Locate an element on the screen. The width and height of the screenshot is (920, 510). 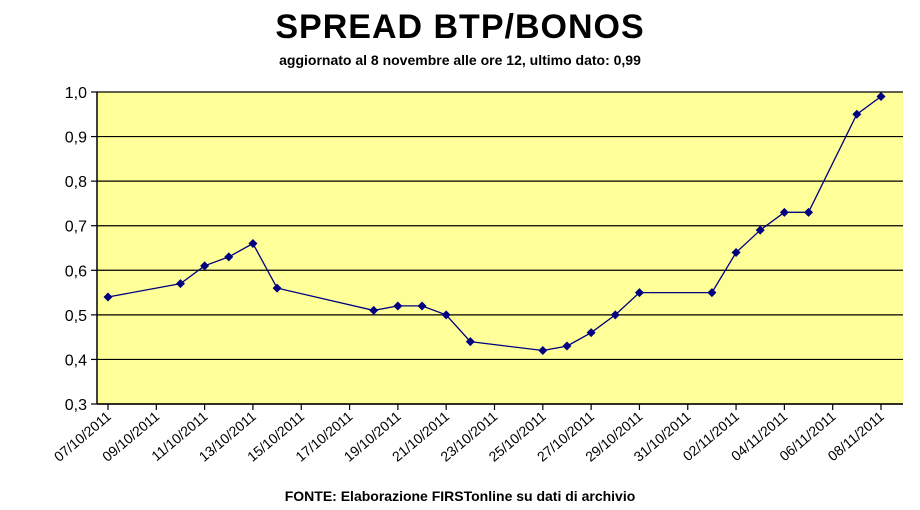
y-tick-label: 1,0 is located at coordinates (76, 93).